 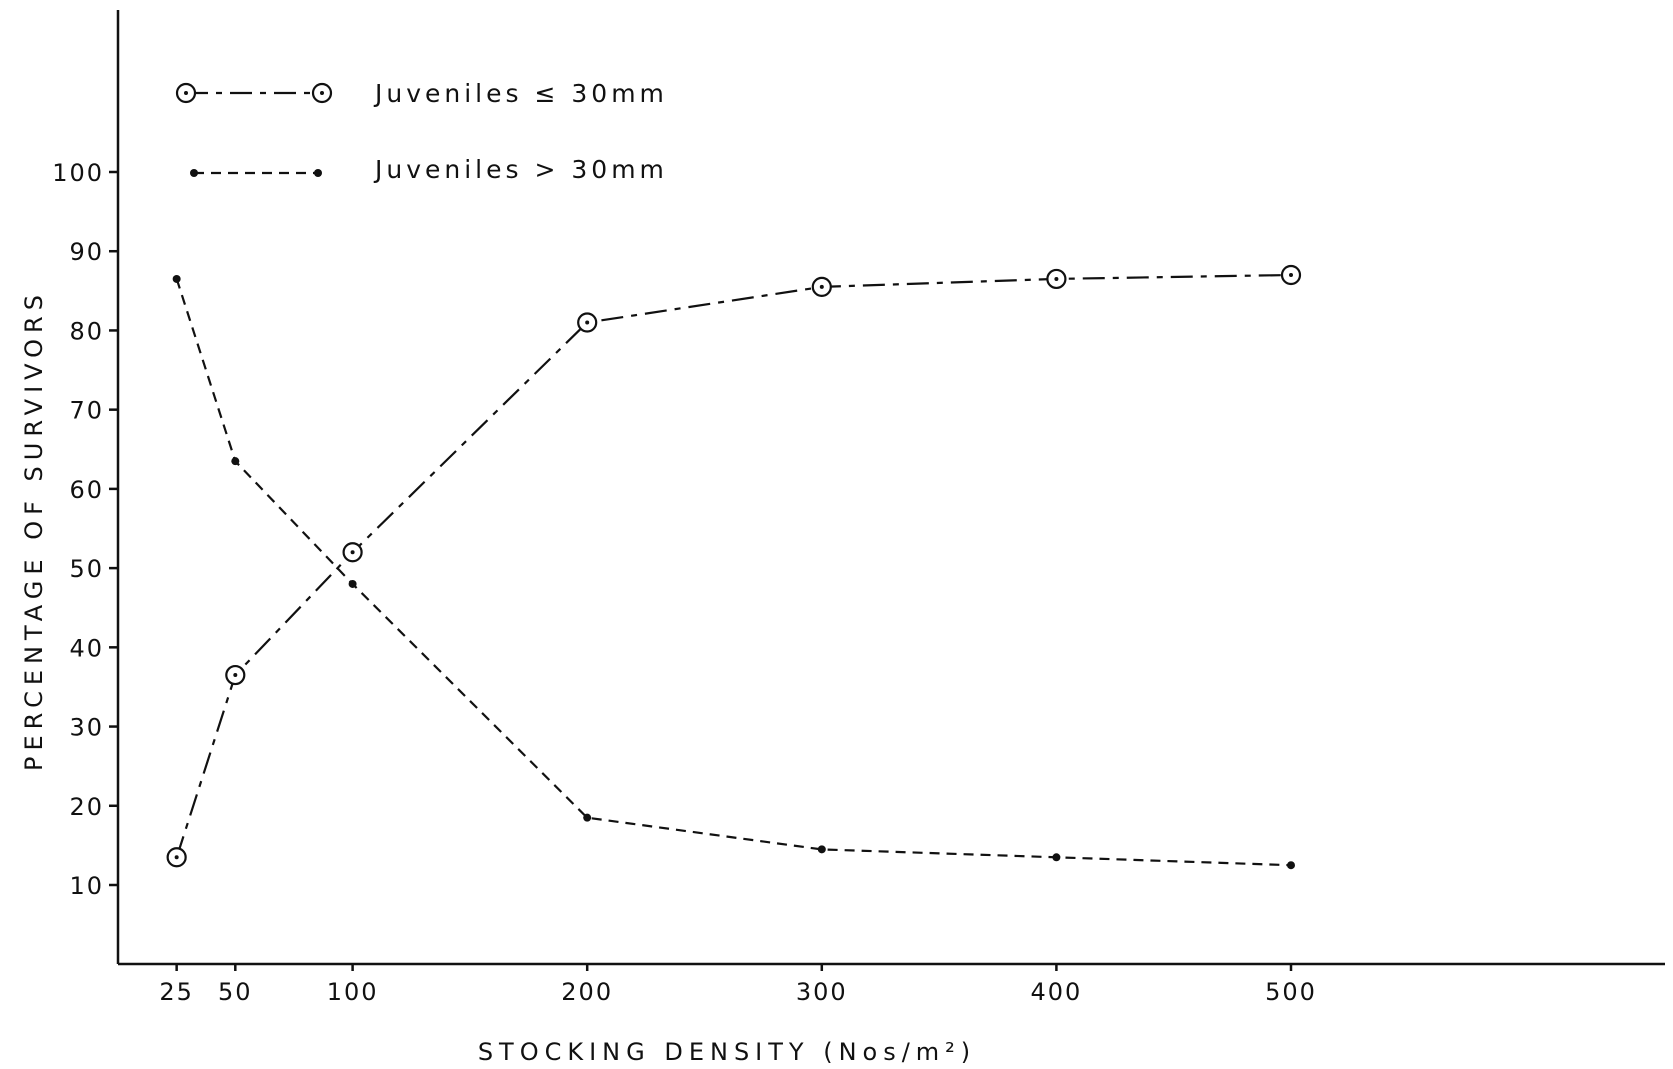 What do you see at coordinates (176, 992) in the screenshot?
I see `x-tick-label-25: 25` at bounding box center [176, 992].